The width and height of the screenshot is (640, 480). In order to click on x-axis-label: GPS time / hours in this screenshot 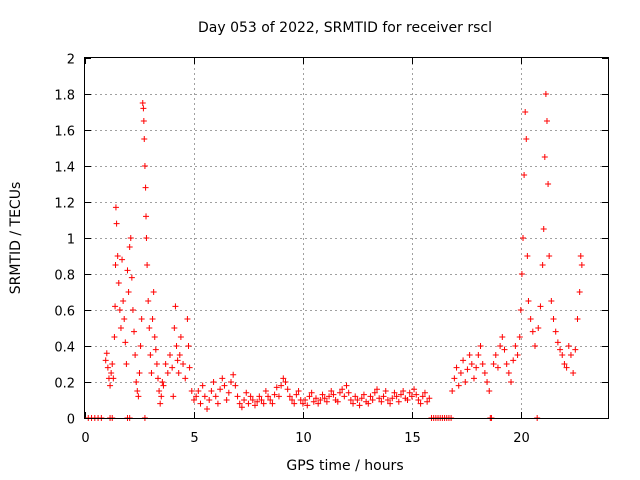, I will do `click(344, 466)`.